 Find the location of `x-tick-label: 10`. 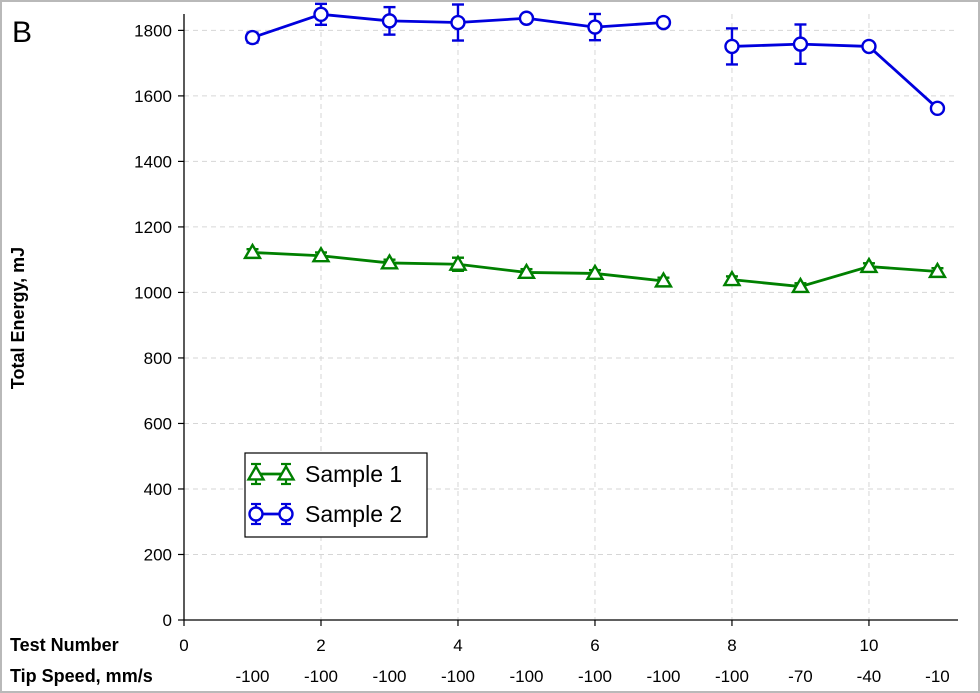

x-tick-label: 10 is located at coordinates (868, 645).